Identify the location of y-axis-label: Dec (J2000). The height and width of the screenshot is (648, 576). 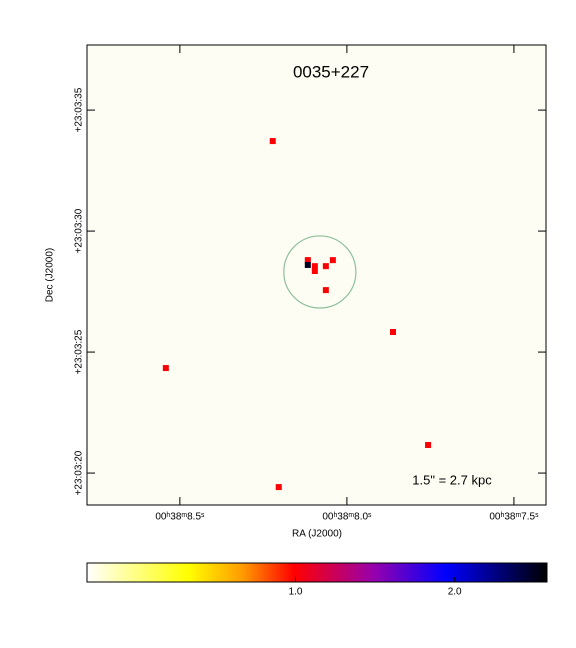
(50, 275).